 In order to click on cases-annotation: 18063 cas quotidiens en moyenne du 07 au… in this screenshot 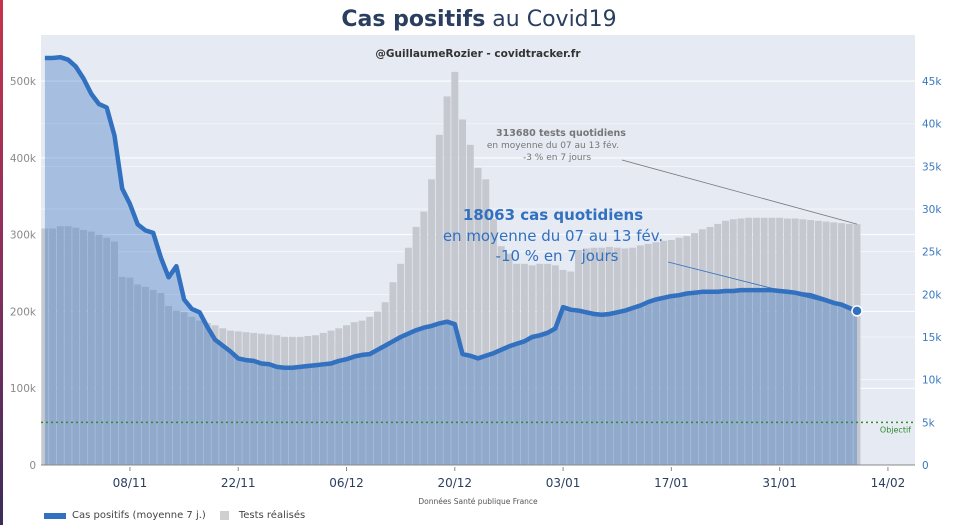, I will do `click(553, 235)`.